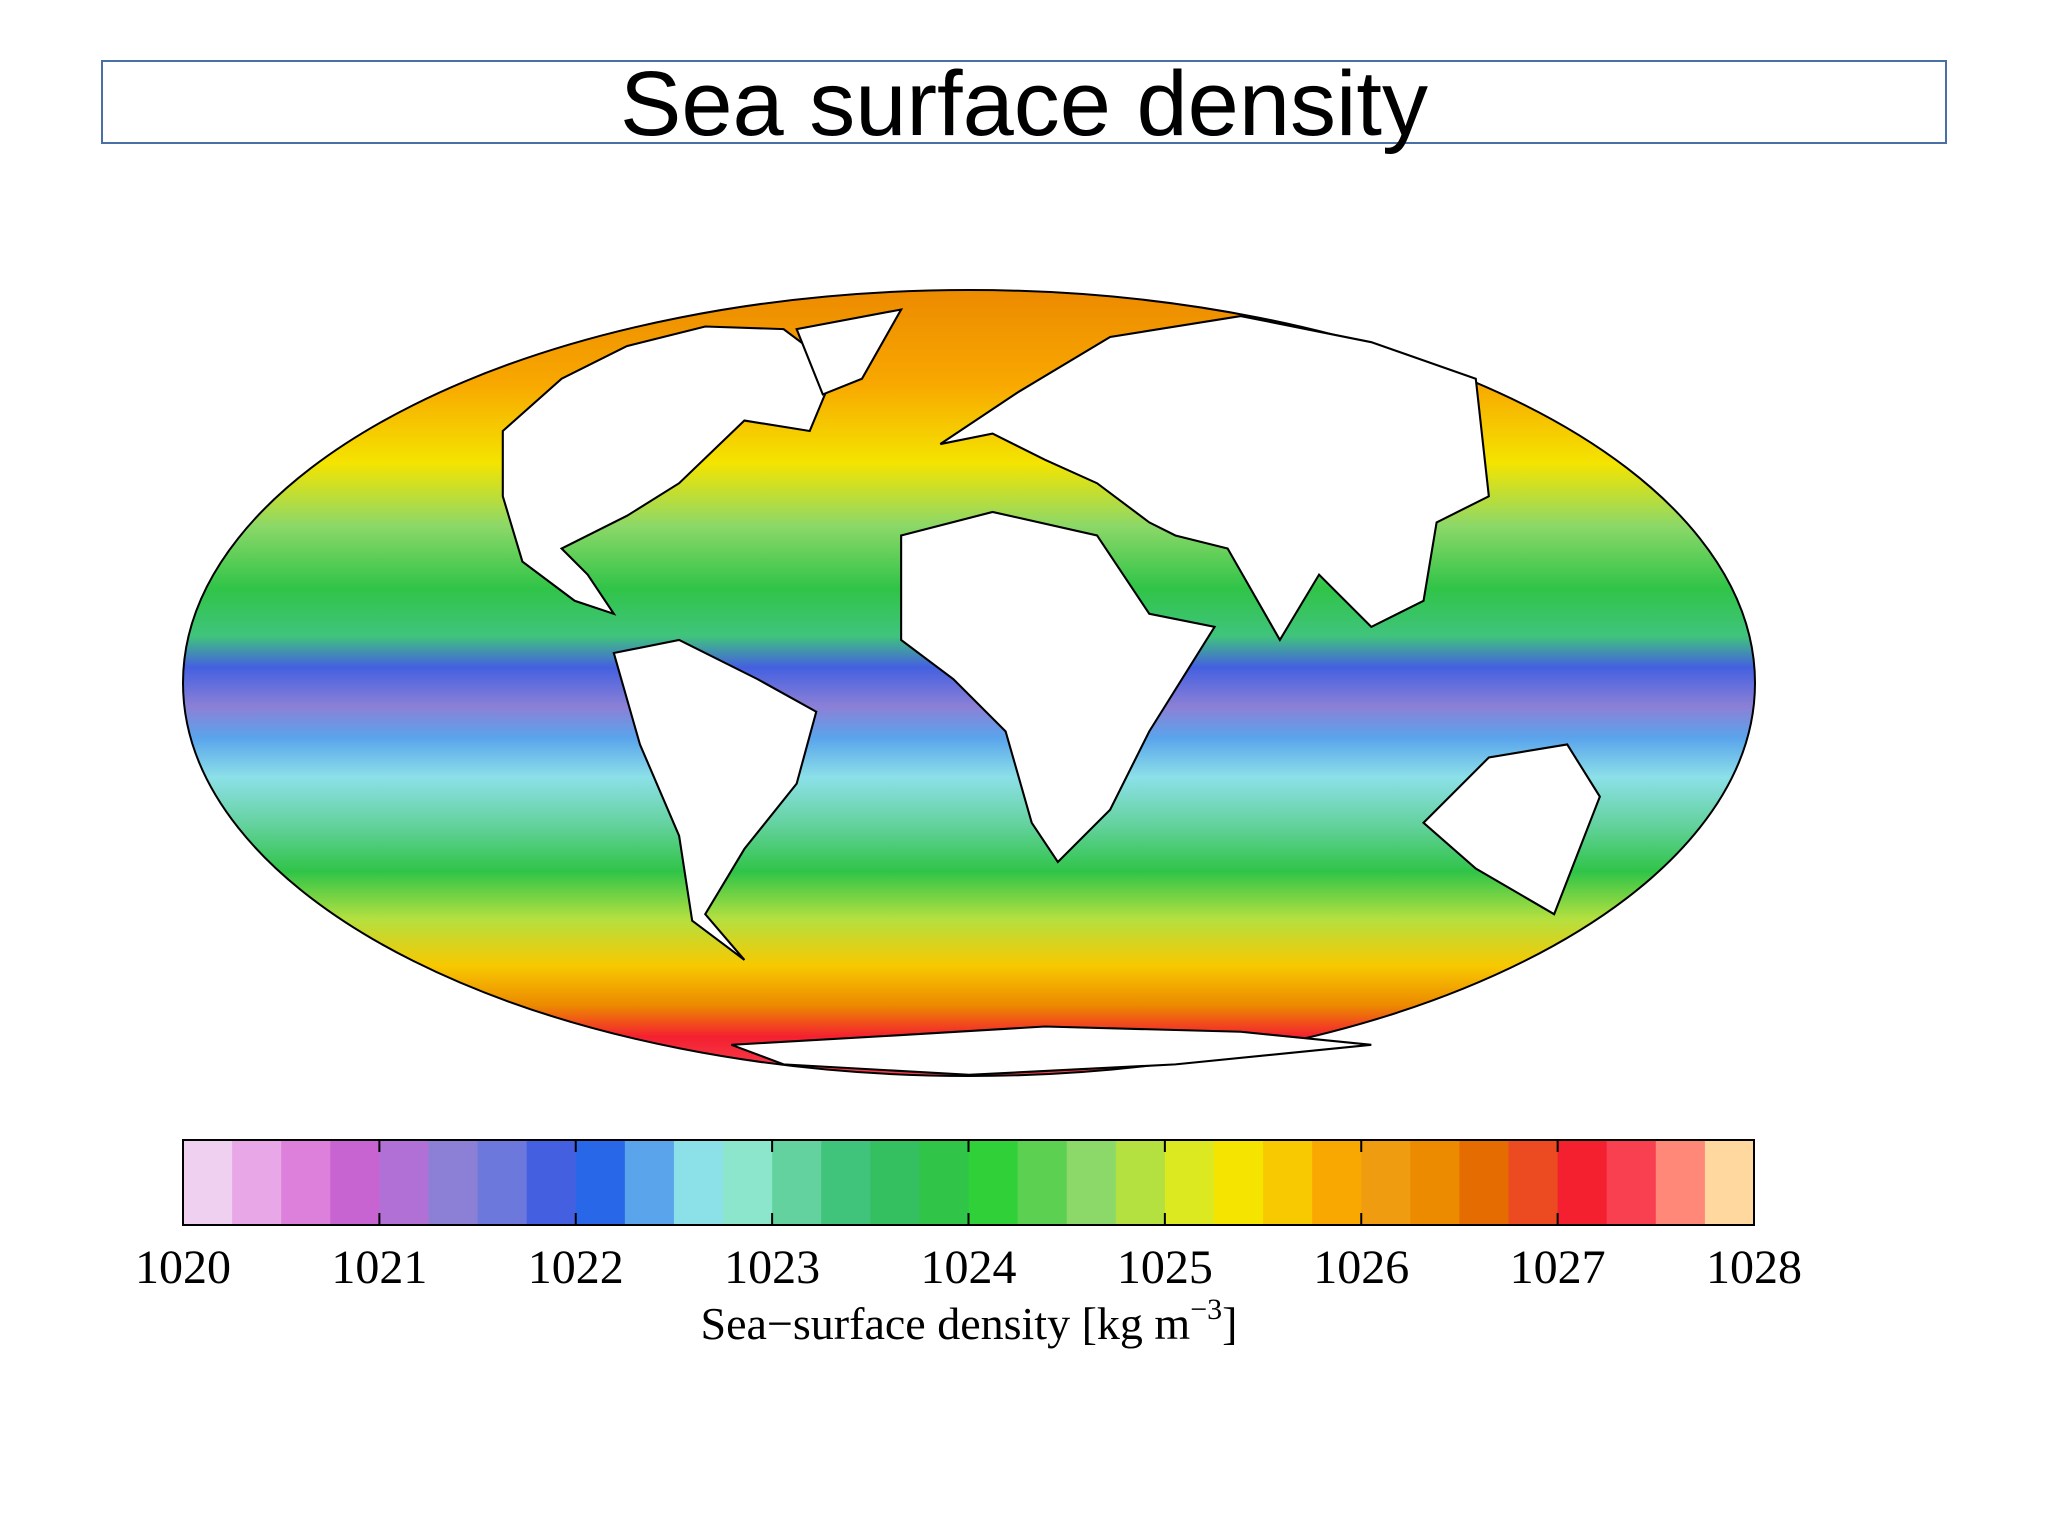 The width and height of the screenshot is (2048, 1536). What do you see at coordinates (1058, 687) in the screenshot?
I see `africa` at bounding box center [1058, 687].